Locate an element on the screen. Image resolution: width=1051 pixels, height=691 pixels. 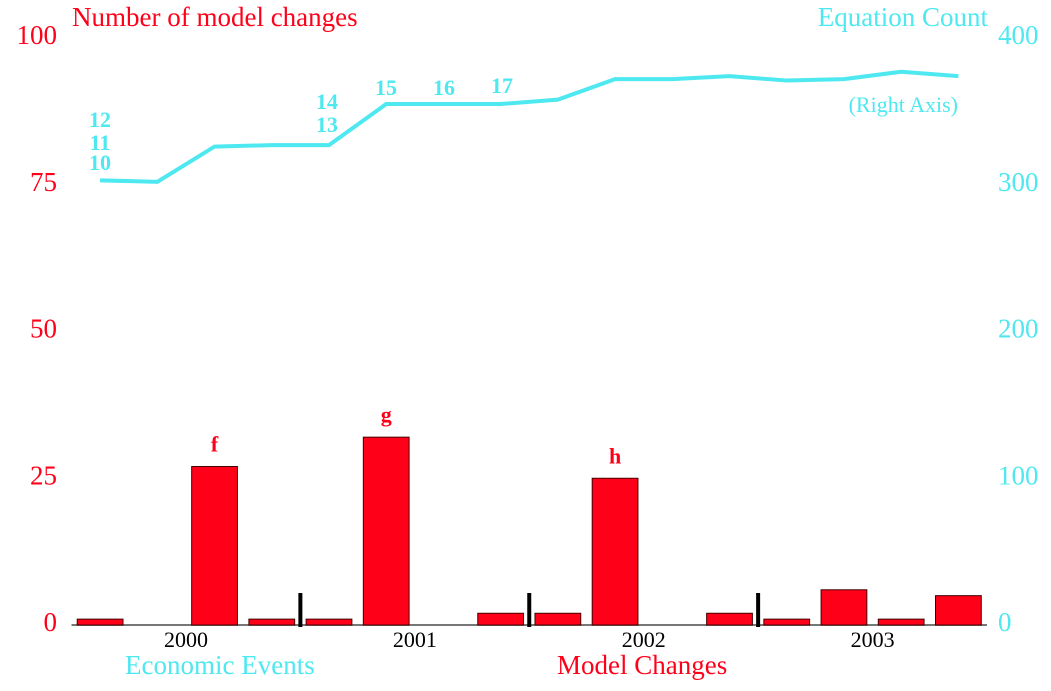
legend-economic-events: Economic Events is located at coordinates (220, 665).